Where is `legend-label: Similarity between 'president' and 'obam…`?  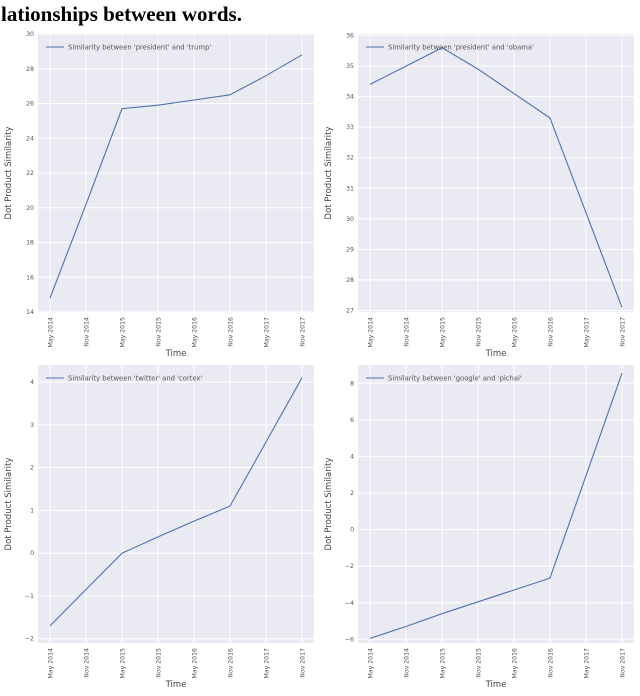 legend-label: Similarity between 'president' and 'obam… is located at coordinates (461, 48).